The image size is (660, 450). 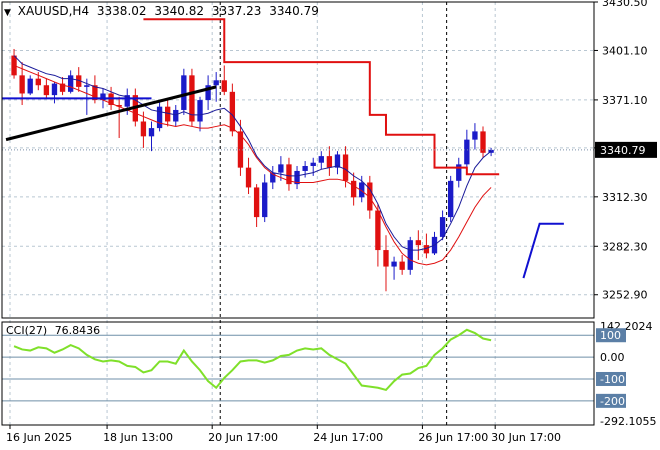 I want to click on price-tick-label: 3430.50, so click(x=625, y=4).